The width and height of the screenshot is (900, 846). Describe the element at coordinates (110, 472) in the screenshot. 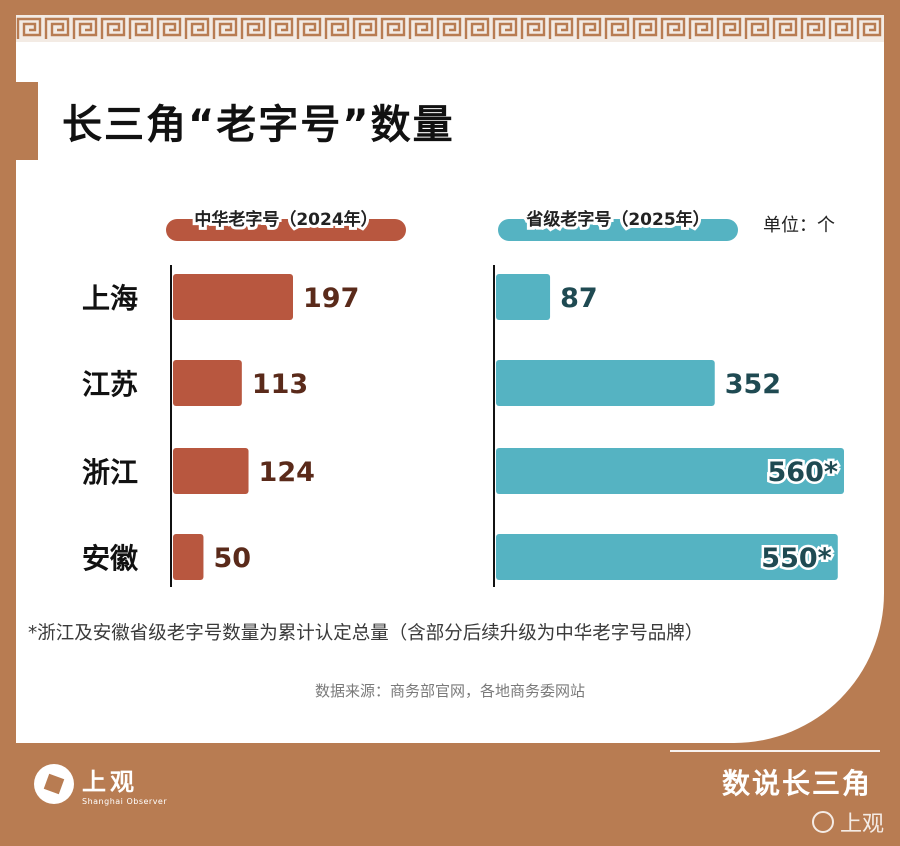

I see `category-label-2: 浙江` at that location.